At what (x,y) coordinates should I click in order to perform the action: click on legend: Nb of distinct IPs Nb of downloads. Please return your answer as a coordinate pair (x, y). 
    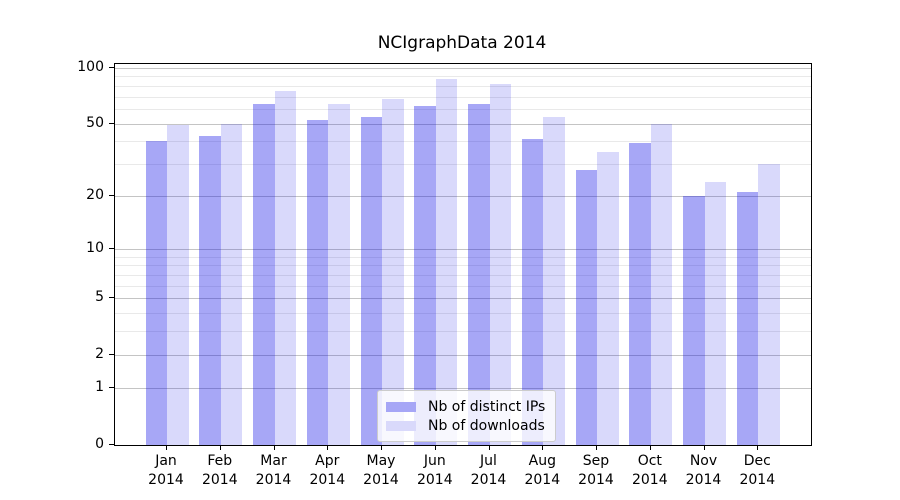
    Looking at the image, I should click on (467, 416).